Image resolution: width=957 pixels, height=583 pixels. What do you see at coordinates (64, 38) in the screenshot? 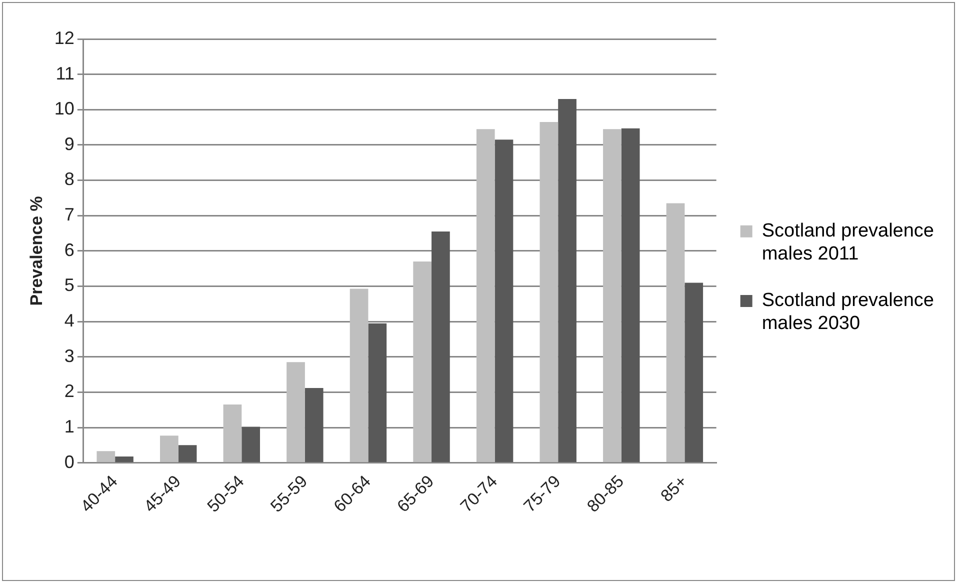
I see `y-tick-label: 12` at bounding box center [64, 38].